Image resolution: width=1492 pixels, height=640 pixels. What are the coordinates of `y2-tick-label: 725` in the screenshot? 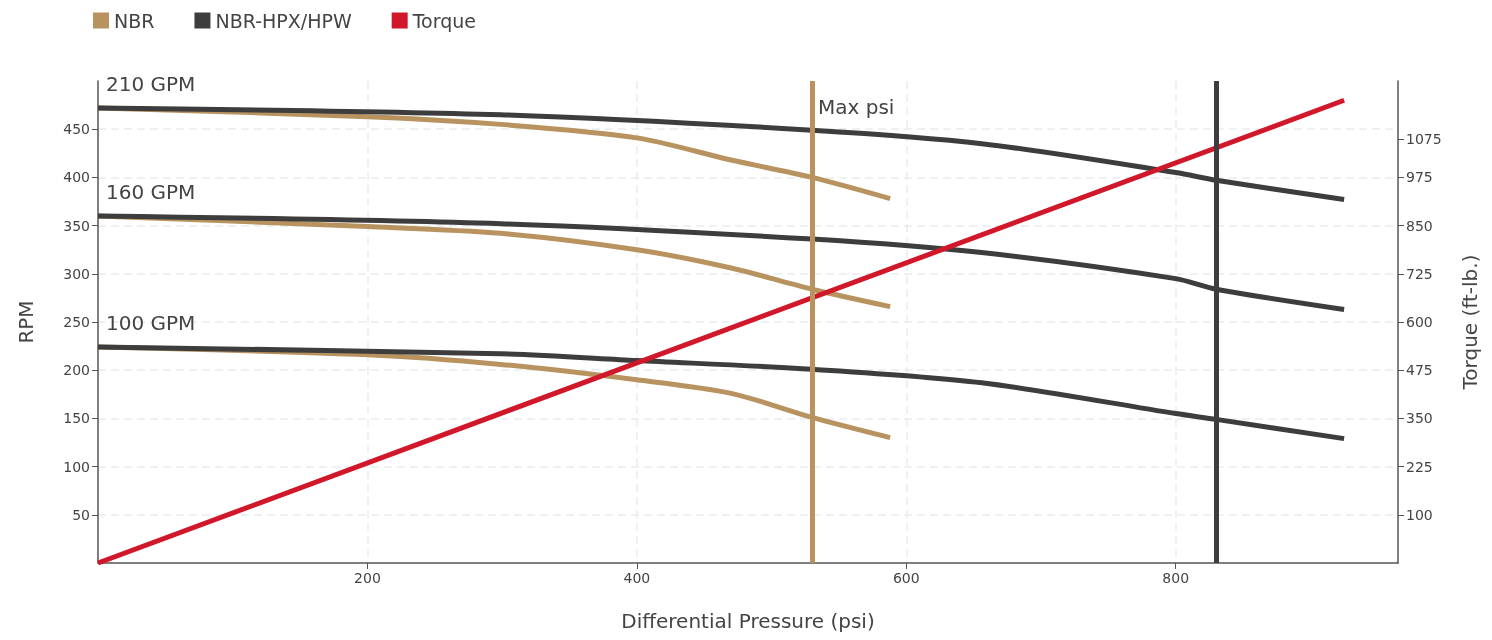 It's located at (1419, 273).